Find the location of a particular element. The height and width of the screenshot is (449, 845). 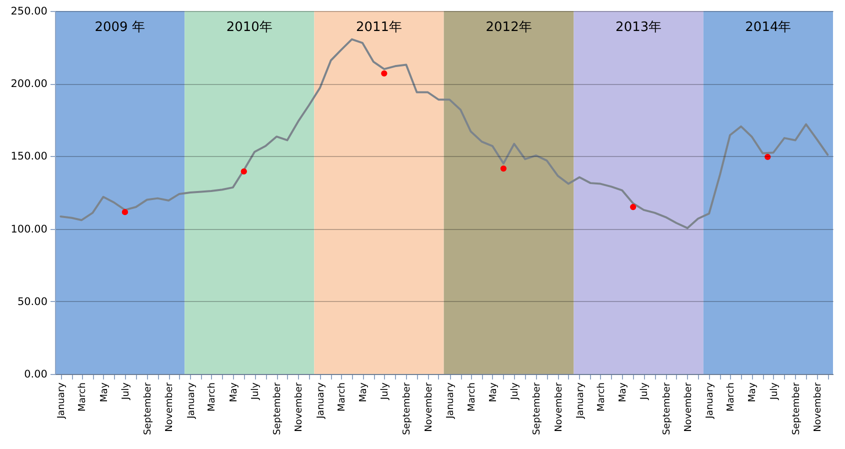

band-label: 2013年 is located at coordinates (639, 27).